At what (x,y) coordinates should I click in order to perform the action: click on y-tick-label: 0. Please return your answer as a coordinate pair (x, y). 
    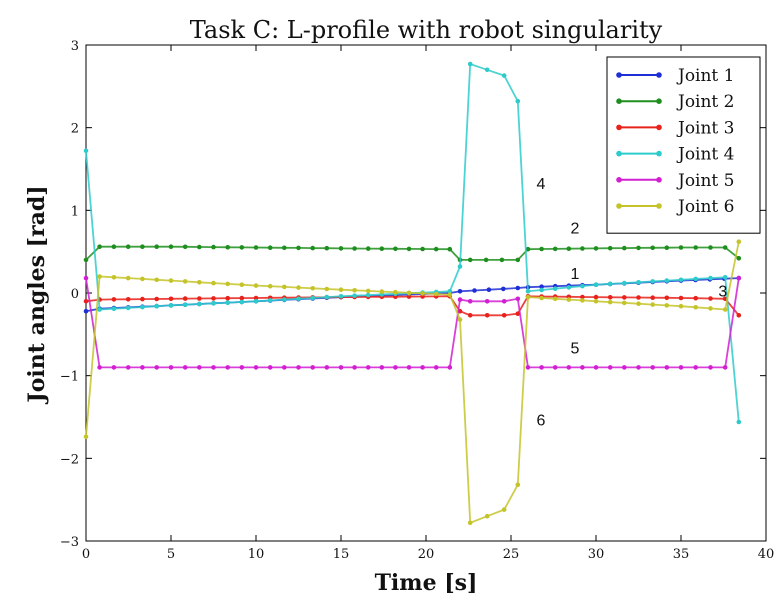
    Looking at the image, I should click on (75, 294).